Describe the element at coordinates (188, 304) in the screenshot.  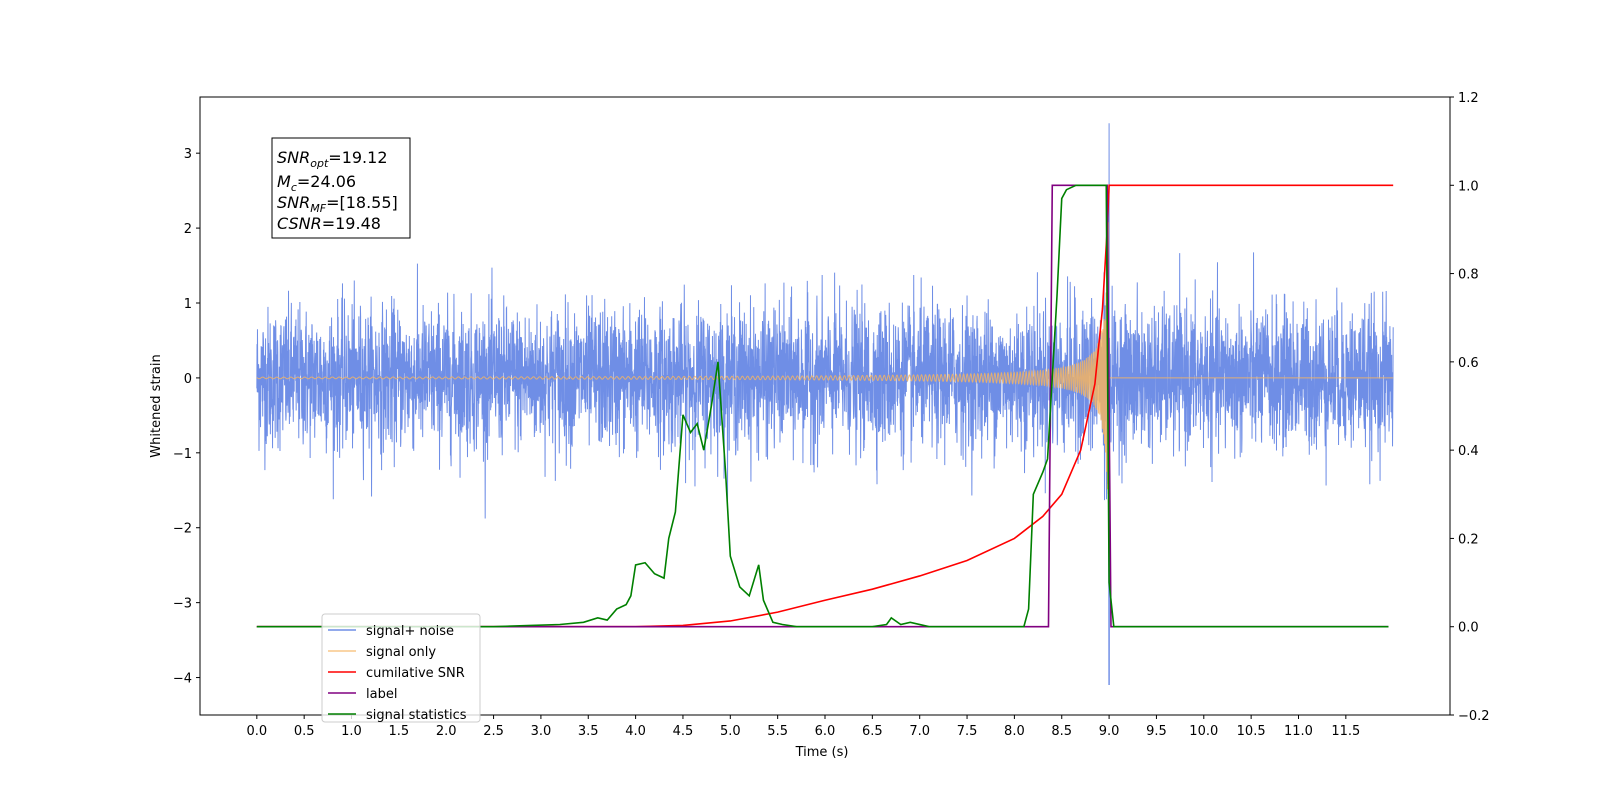
I see `left-tick-label: 1` at that location.